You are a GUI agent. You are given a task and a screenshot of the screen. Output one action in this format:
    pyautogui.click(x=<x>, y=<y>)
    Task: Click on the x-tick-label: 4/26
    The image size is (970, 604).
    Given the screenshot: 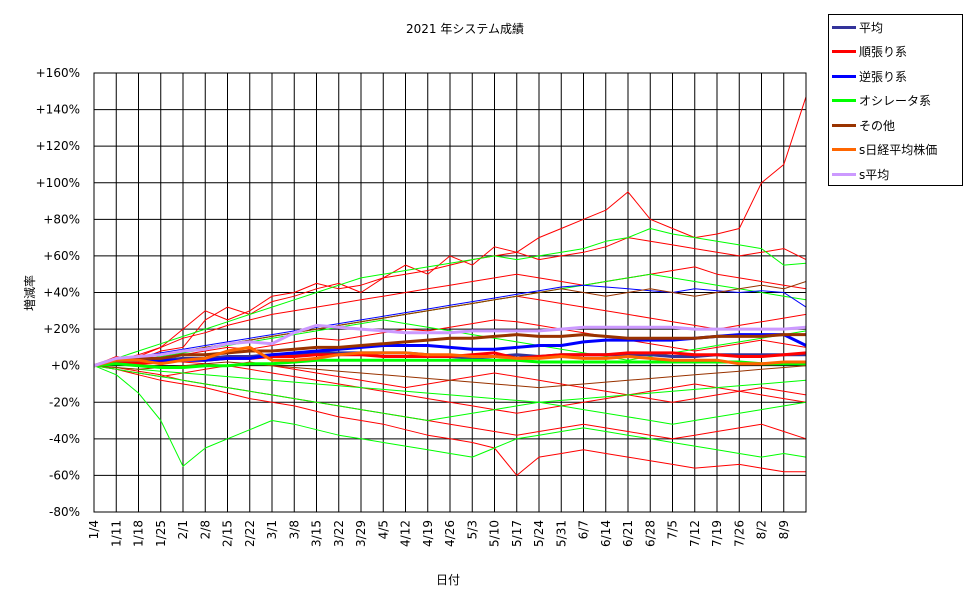 What is the action you would take?
    pyautogui.click(x=450, y=533)
    